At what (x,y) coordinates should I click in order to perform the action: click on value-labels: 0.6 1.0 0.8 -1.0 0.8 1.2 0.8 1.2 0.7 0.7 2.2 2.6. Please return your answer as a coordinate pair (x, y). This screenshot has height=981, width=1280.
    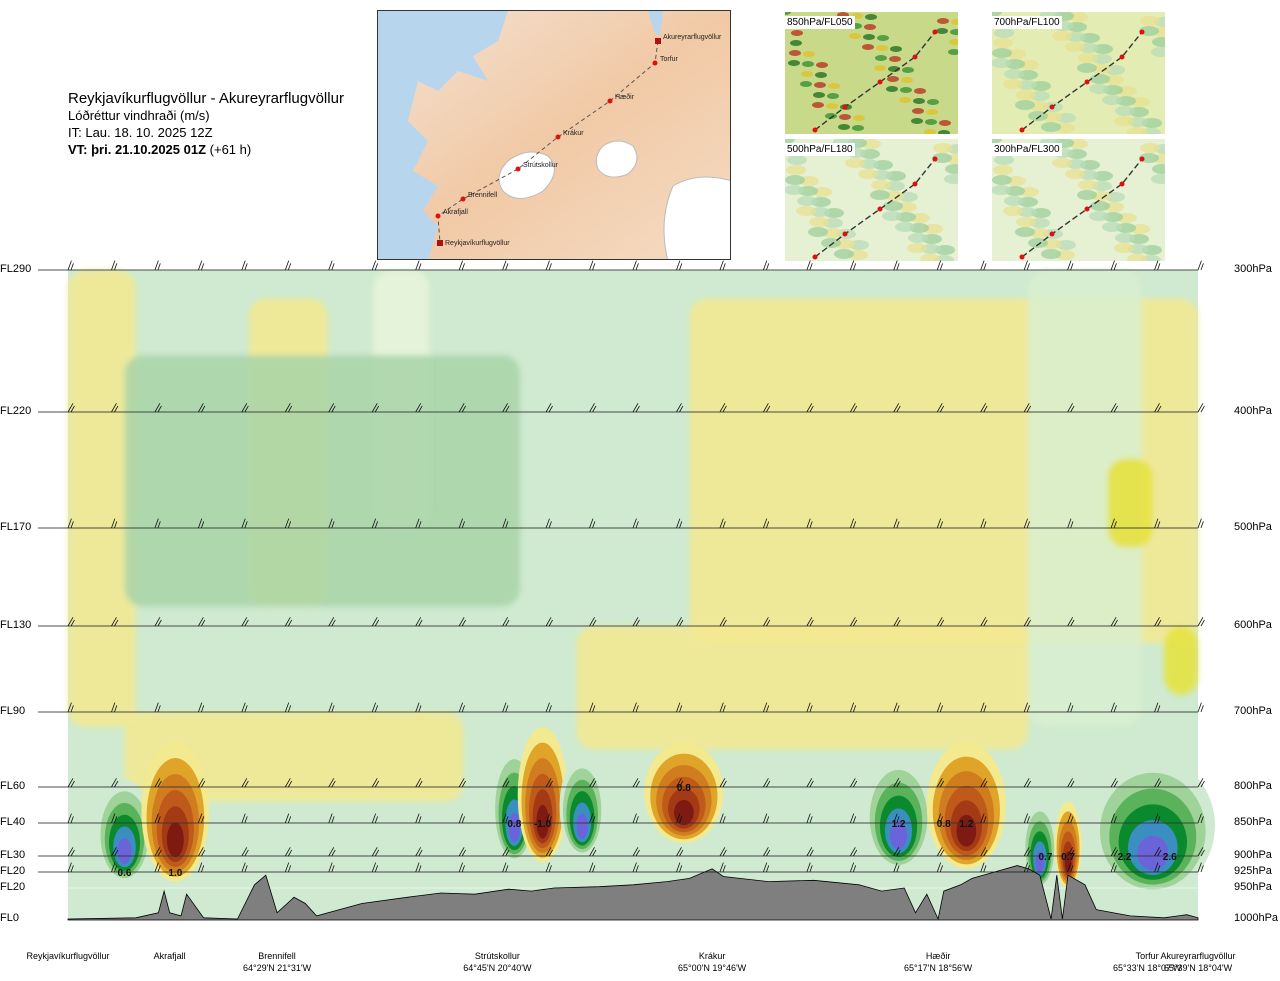
    Looking at the image, I should click on (648, 831).